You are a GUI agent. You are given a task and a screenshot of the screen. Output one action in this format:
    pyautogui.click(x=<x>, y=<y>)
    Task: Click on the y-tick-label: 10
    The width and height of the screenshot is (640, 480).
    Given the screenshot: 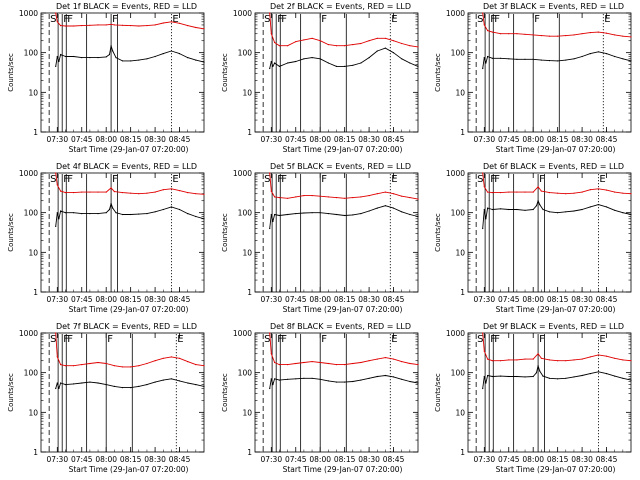 What is the action you would take?
    pyautogui.click(x=460, y=412)
    